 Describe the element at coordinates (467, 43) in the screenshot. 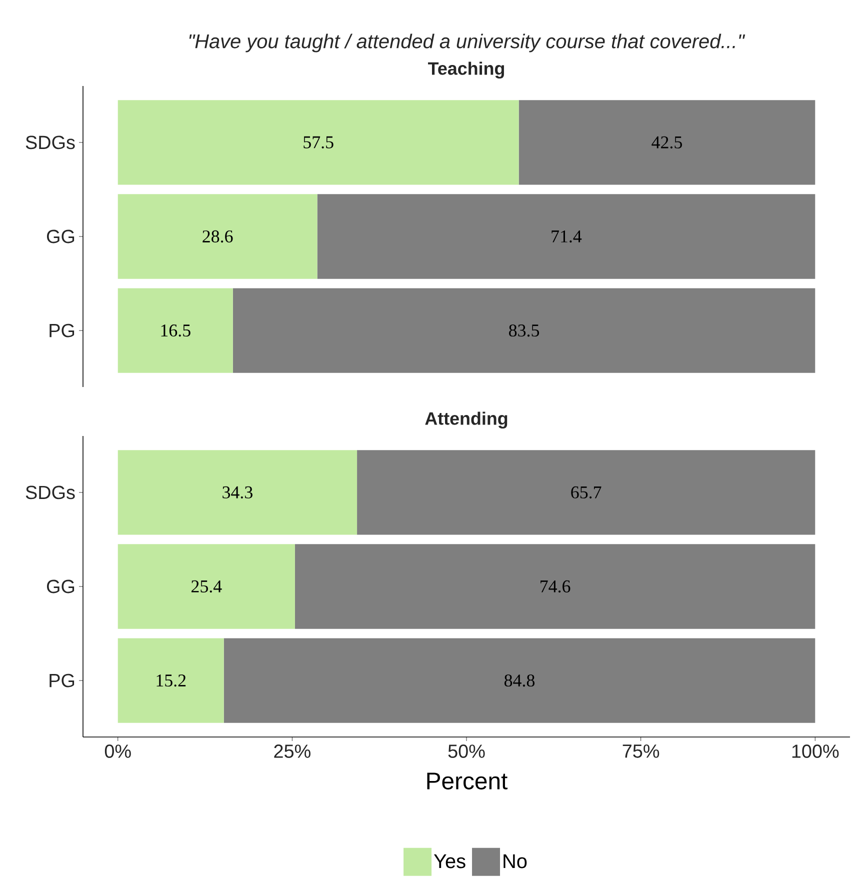

I see `chart-title: "Have you taught / attended a university course that covered..."` at that location.